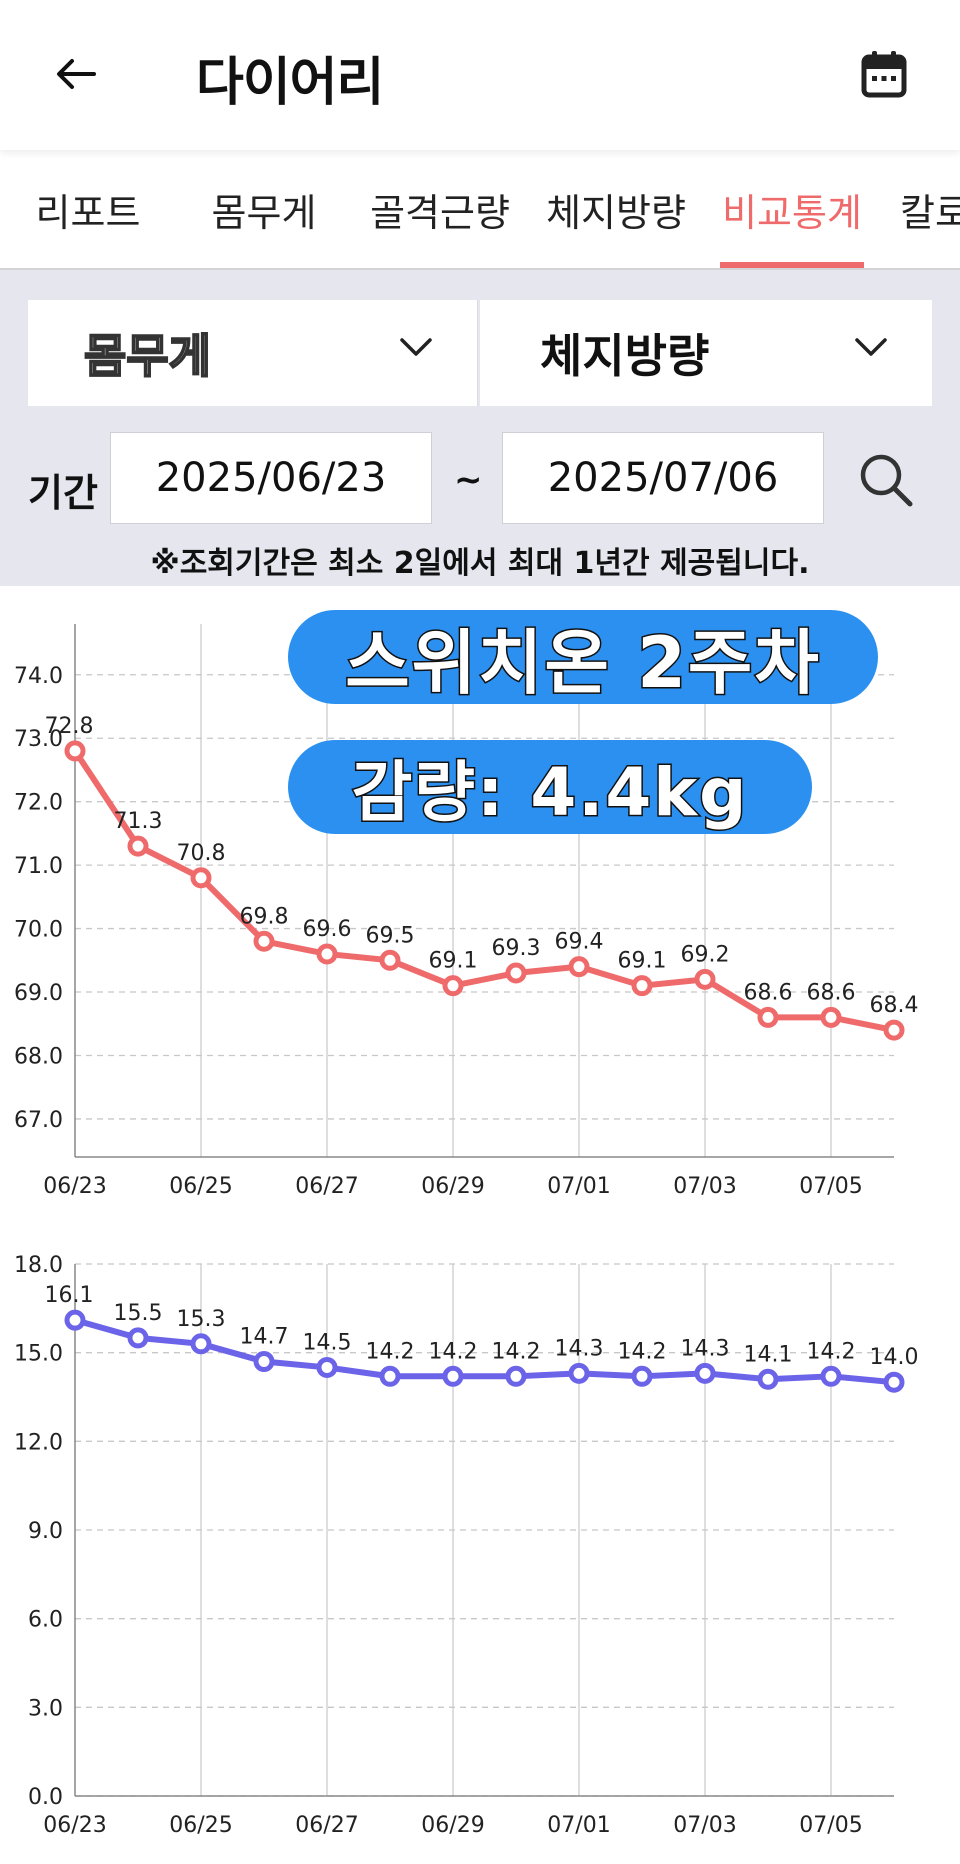  What do you see at coordinates (45, 1620) in the screenshot?
I see `y-tick-label: 6.0` at bounding box center [45, 1620].